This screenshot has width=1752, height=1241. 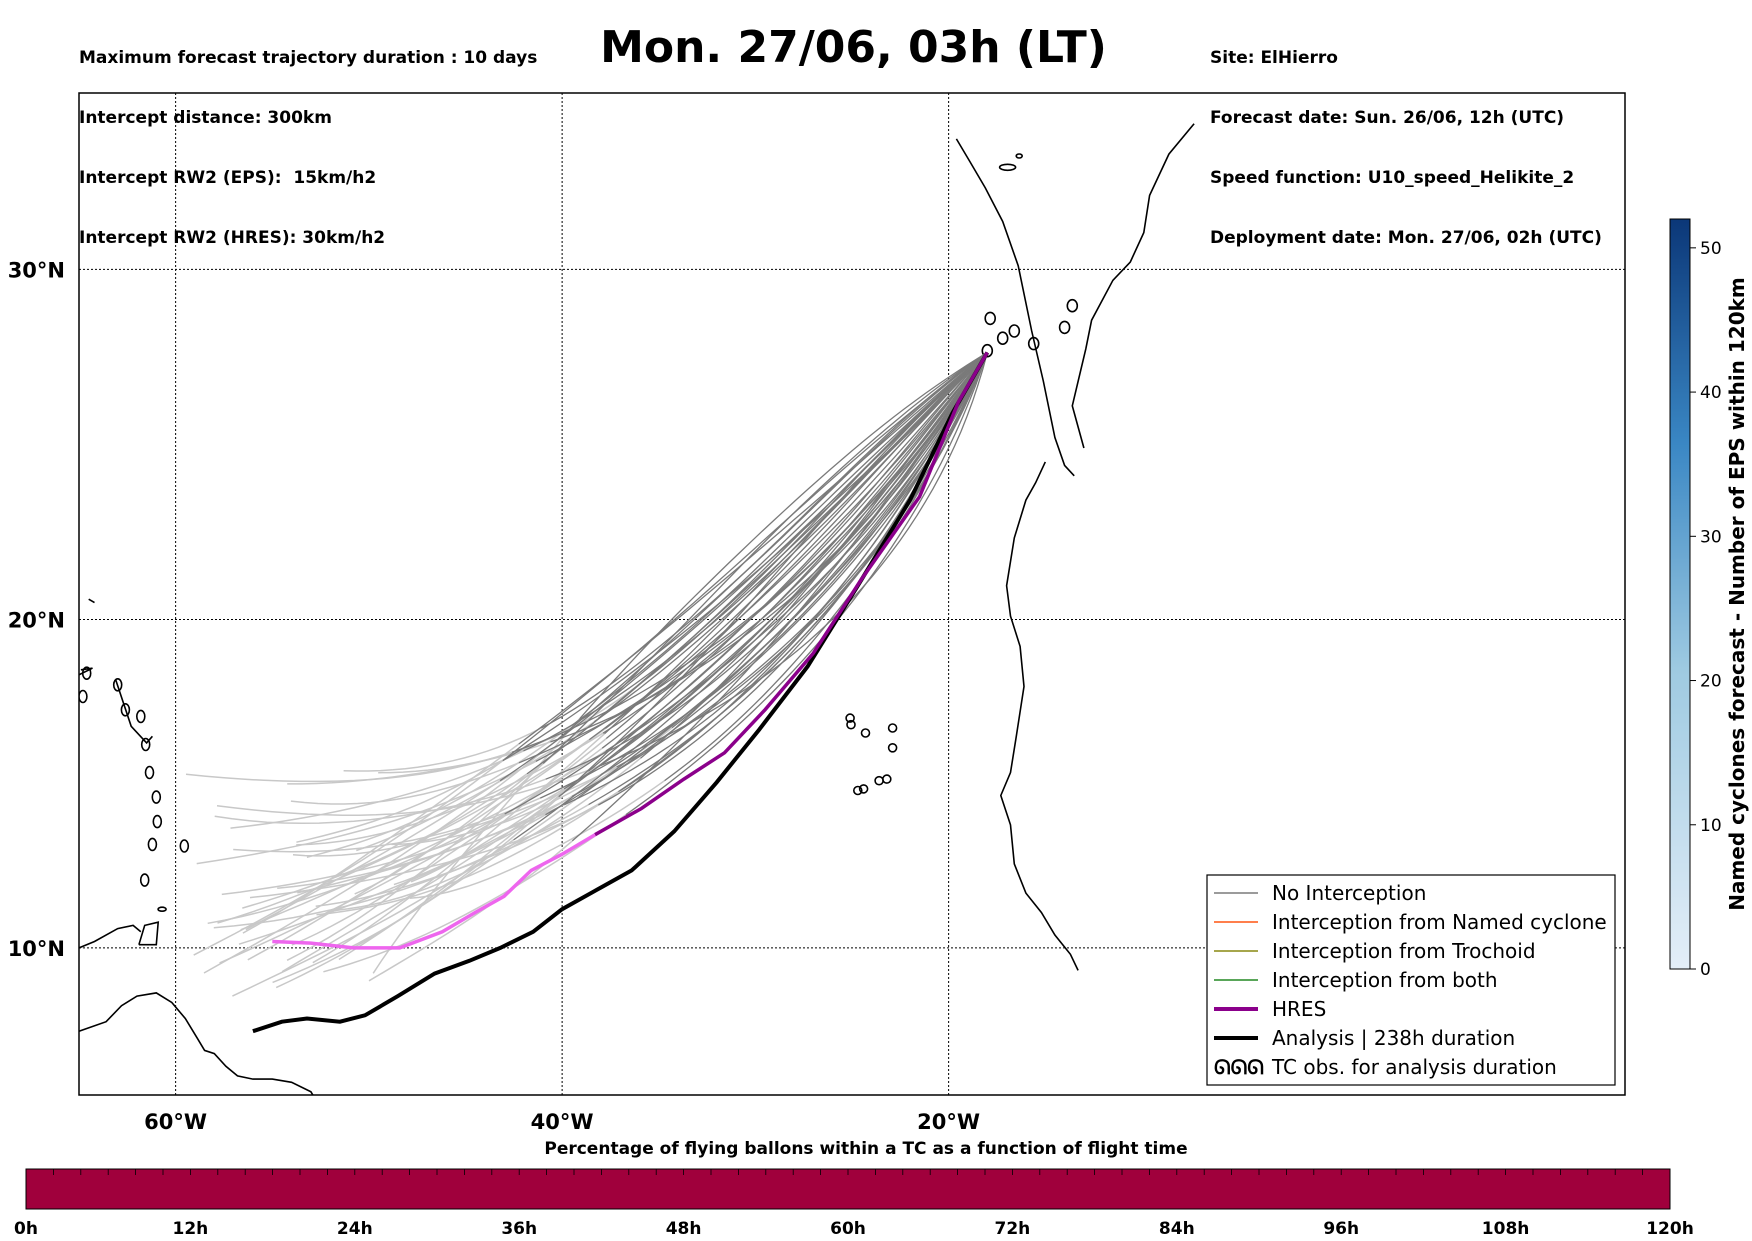 I want to click on header-line-deployment-date: Deployment date: Mon. 27/06, 02h (UTC), so click(x=1406, y=238).